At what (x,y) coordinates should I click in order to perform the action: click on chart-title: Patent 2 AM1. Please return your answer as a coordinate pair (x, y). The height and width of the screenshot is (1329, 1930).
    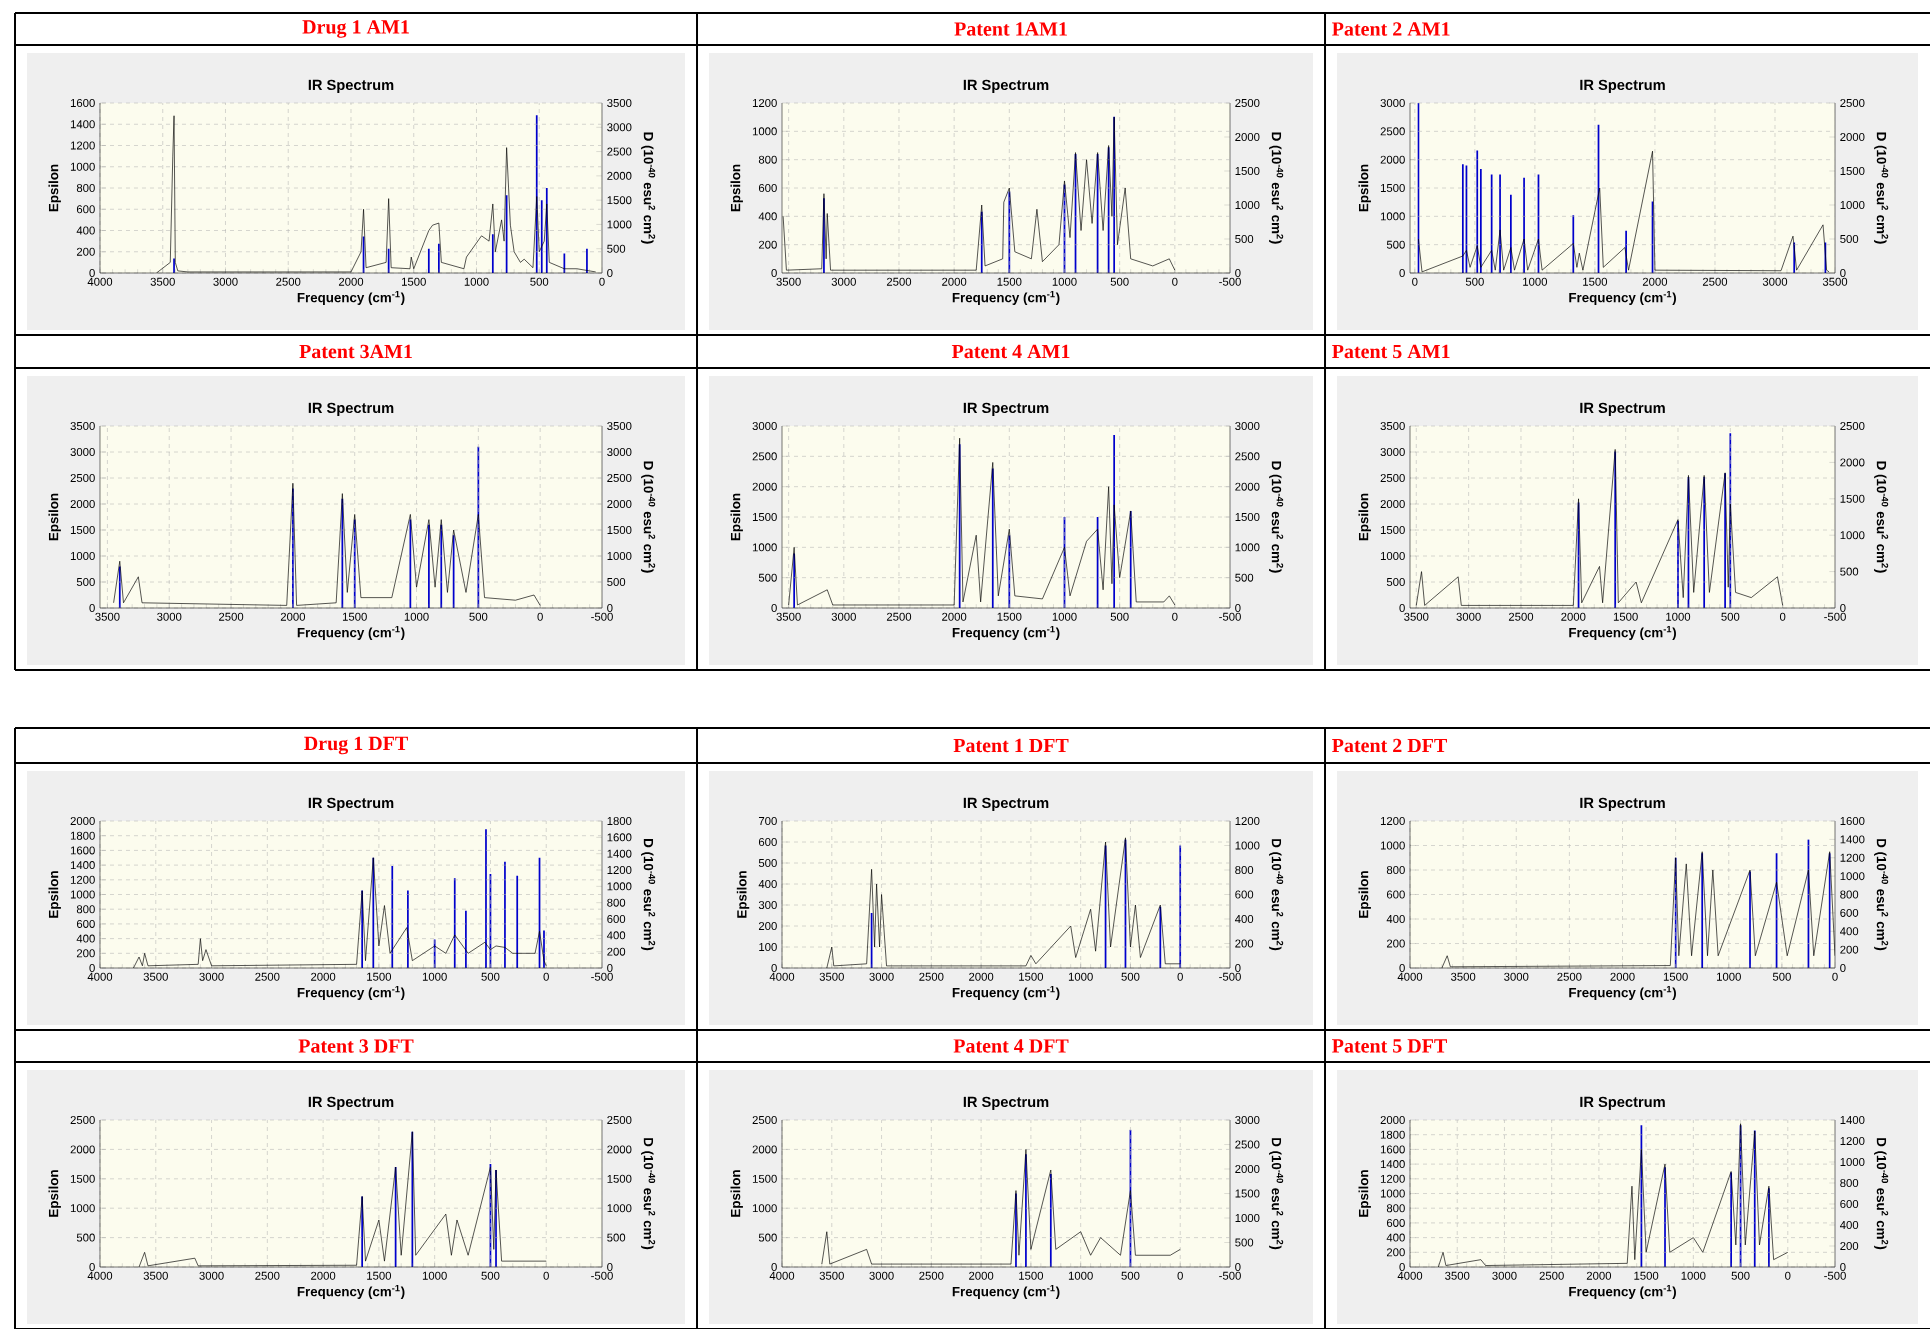
    Looking at the image, I should click on (1391, 29).